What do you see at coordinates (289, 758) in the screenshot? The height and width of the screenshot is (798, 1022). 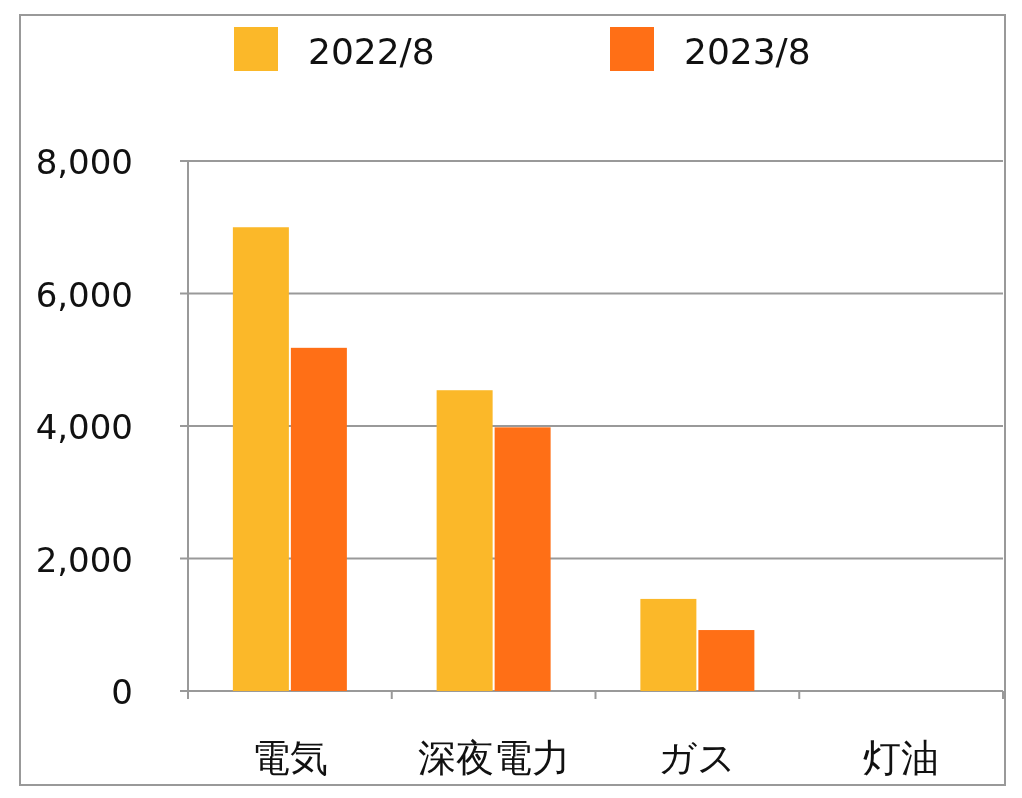 I see `x-tick-label: 電気` at bounding box center [289, 758].